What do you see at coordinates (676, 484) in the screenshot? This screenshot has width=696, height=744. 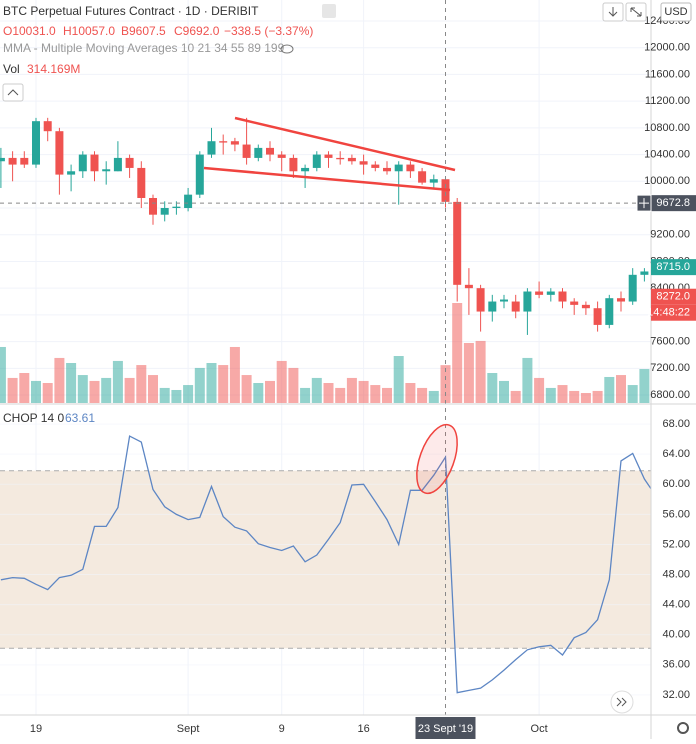 I see `y-tick-label: 60.00` at bounding box center [676, 484].